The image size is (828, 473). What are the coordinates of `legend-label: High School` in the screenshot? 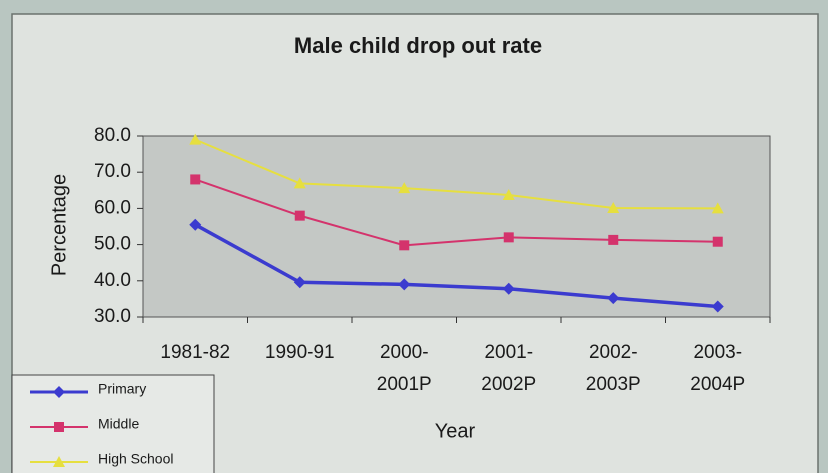 It's located at (136, 459).